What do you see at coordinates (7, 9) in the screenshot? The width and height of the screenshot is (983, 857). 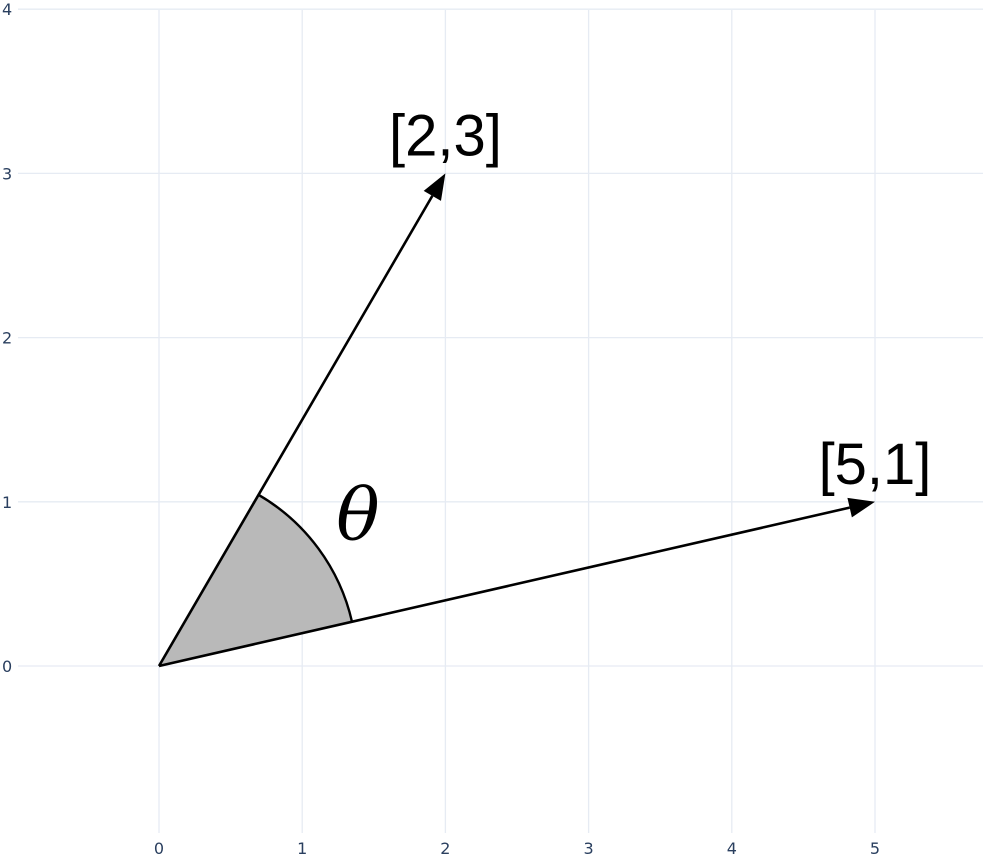 I see `y-tick-label-4: 4` at bounding box center [7, 9].